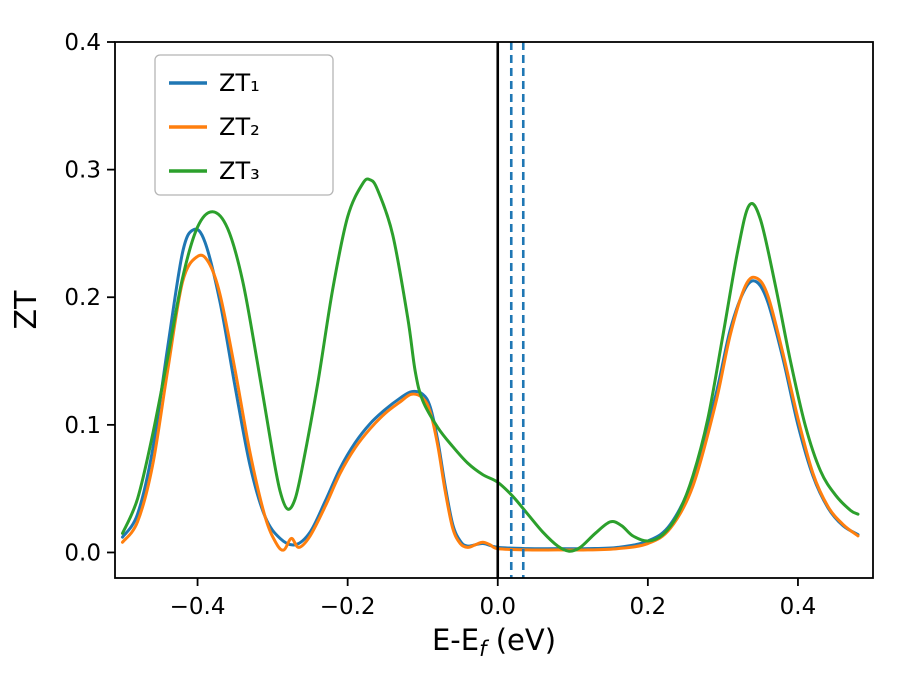  Describe the element at coordinates (648, 607) in the screenshot. I see `x-tick-label: 0.2` at that location.